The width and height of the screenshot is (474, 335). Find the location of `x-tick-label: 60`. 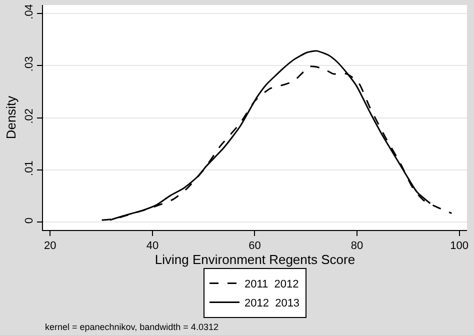

x-tick-label: 60 is located at coordinates (254, 246).